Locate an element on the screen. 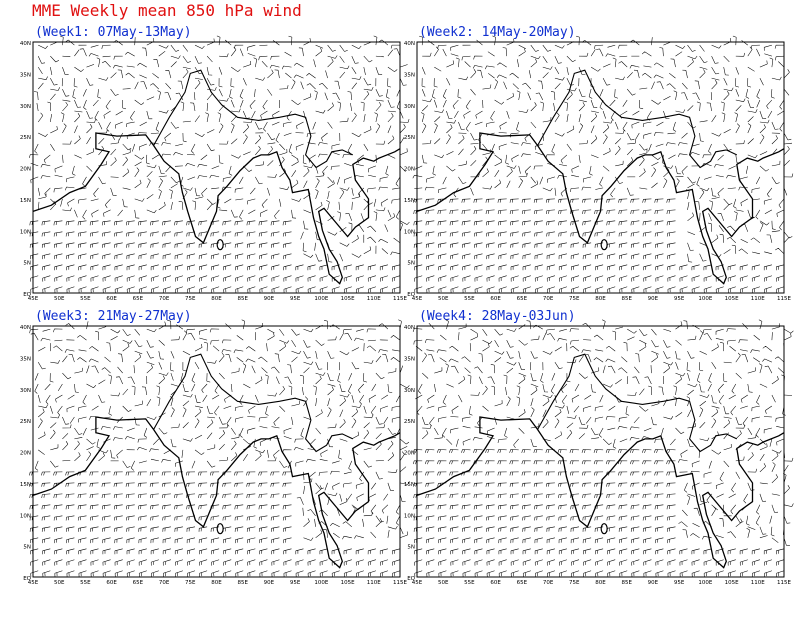 The image size is (800, 618). figure-title: MME Weekly mean 850 hPa wind is located at coordinates (167, 10).